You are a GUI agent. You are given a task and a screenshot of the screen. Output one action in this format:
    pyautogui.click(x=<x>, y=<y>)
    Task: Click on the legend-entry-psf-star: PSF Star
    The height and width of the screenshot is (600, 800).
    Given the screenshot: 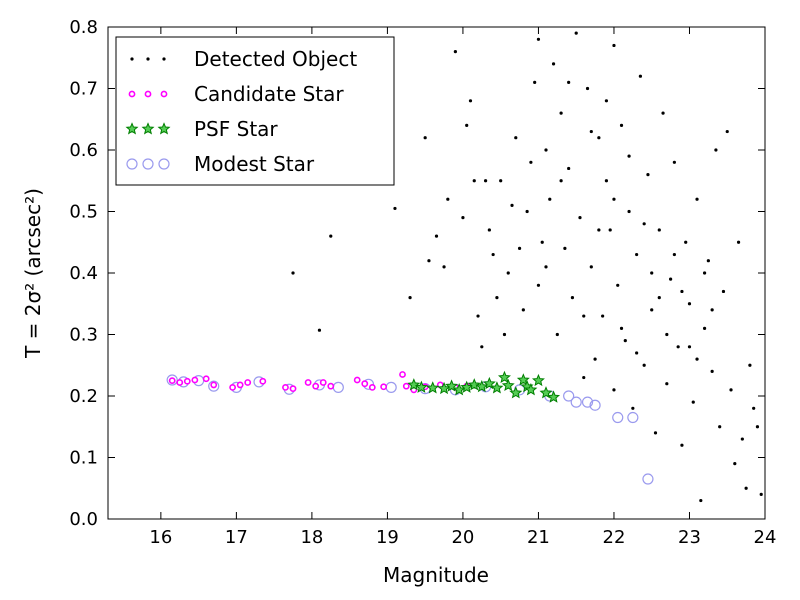 What is the action you would take?
    pyautogui.click(x=201, y=129)
    